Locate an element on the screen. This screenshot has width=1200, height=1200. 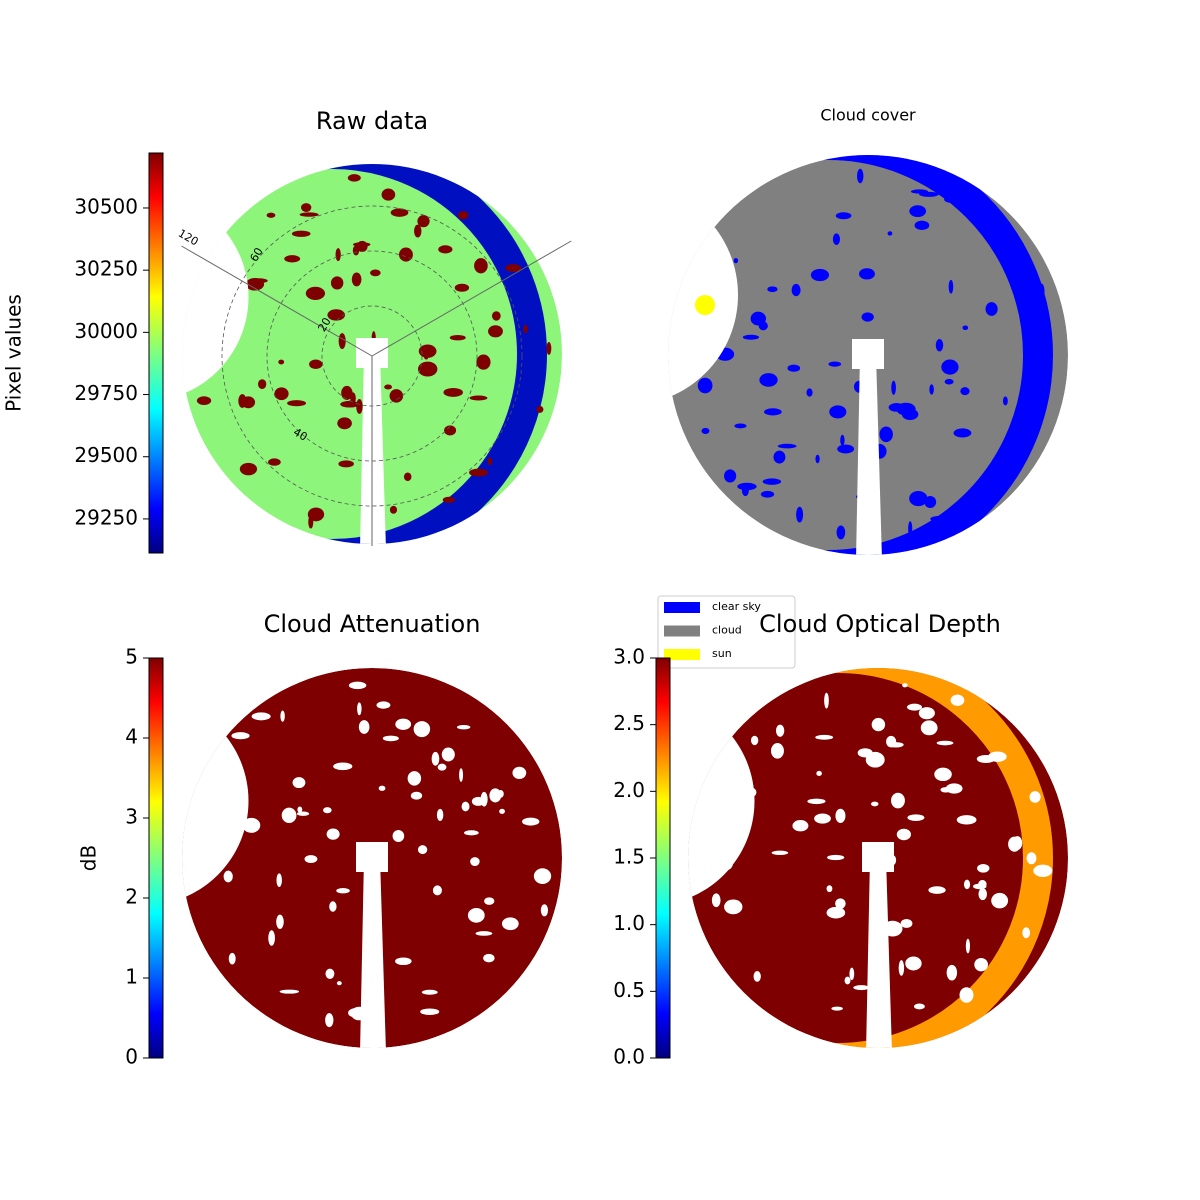
sky-edge is located at coordinates (860, 355).